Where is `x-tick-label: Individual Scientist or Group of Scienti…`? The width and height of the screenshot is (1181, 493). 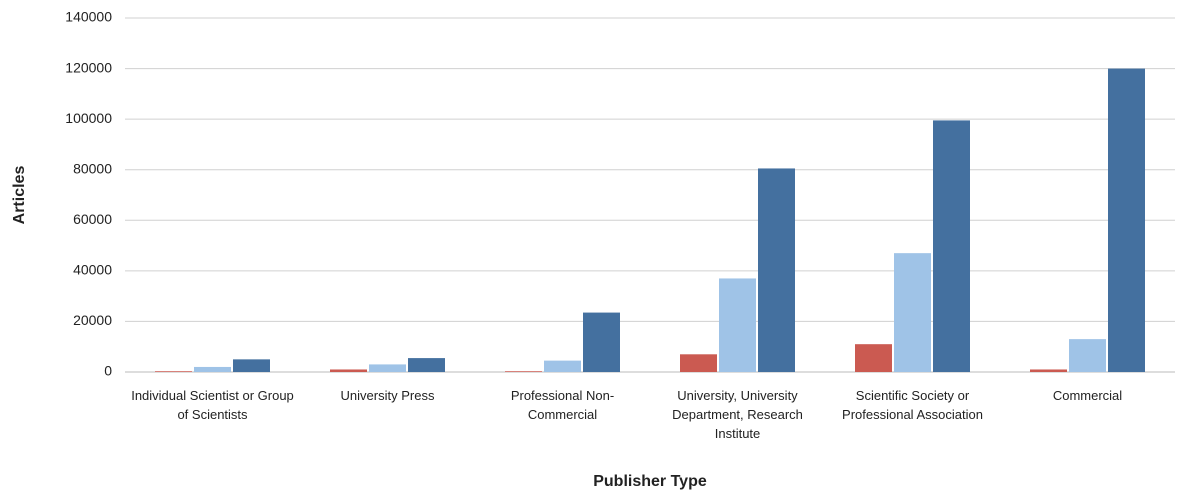
x-tick-label: Individual Scientist or Group of Scienti… is located at coordinates (212, 405).